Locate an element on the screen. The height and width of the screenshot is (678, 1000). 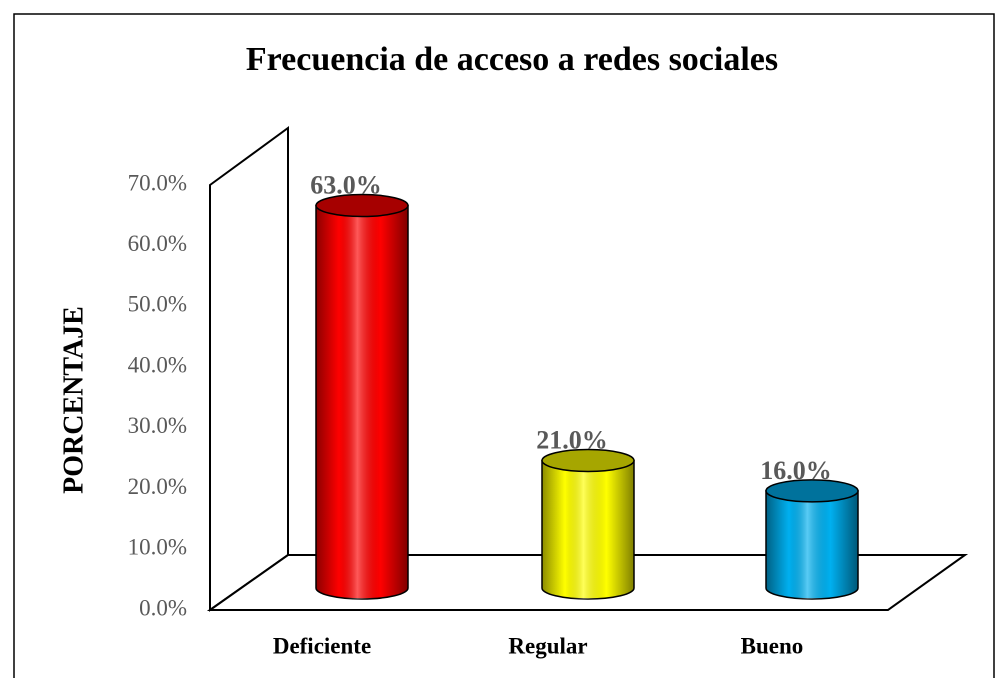
y-tick-label: 20.0% is located at coordinates (157, 486).